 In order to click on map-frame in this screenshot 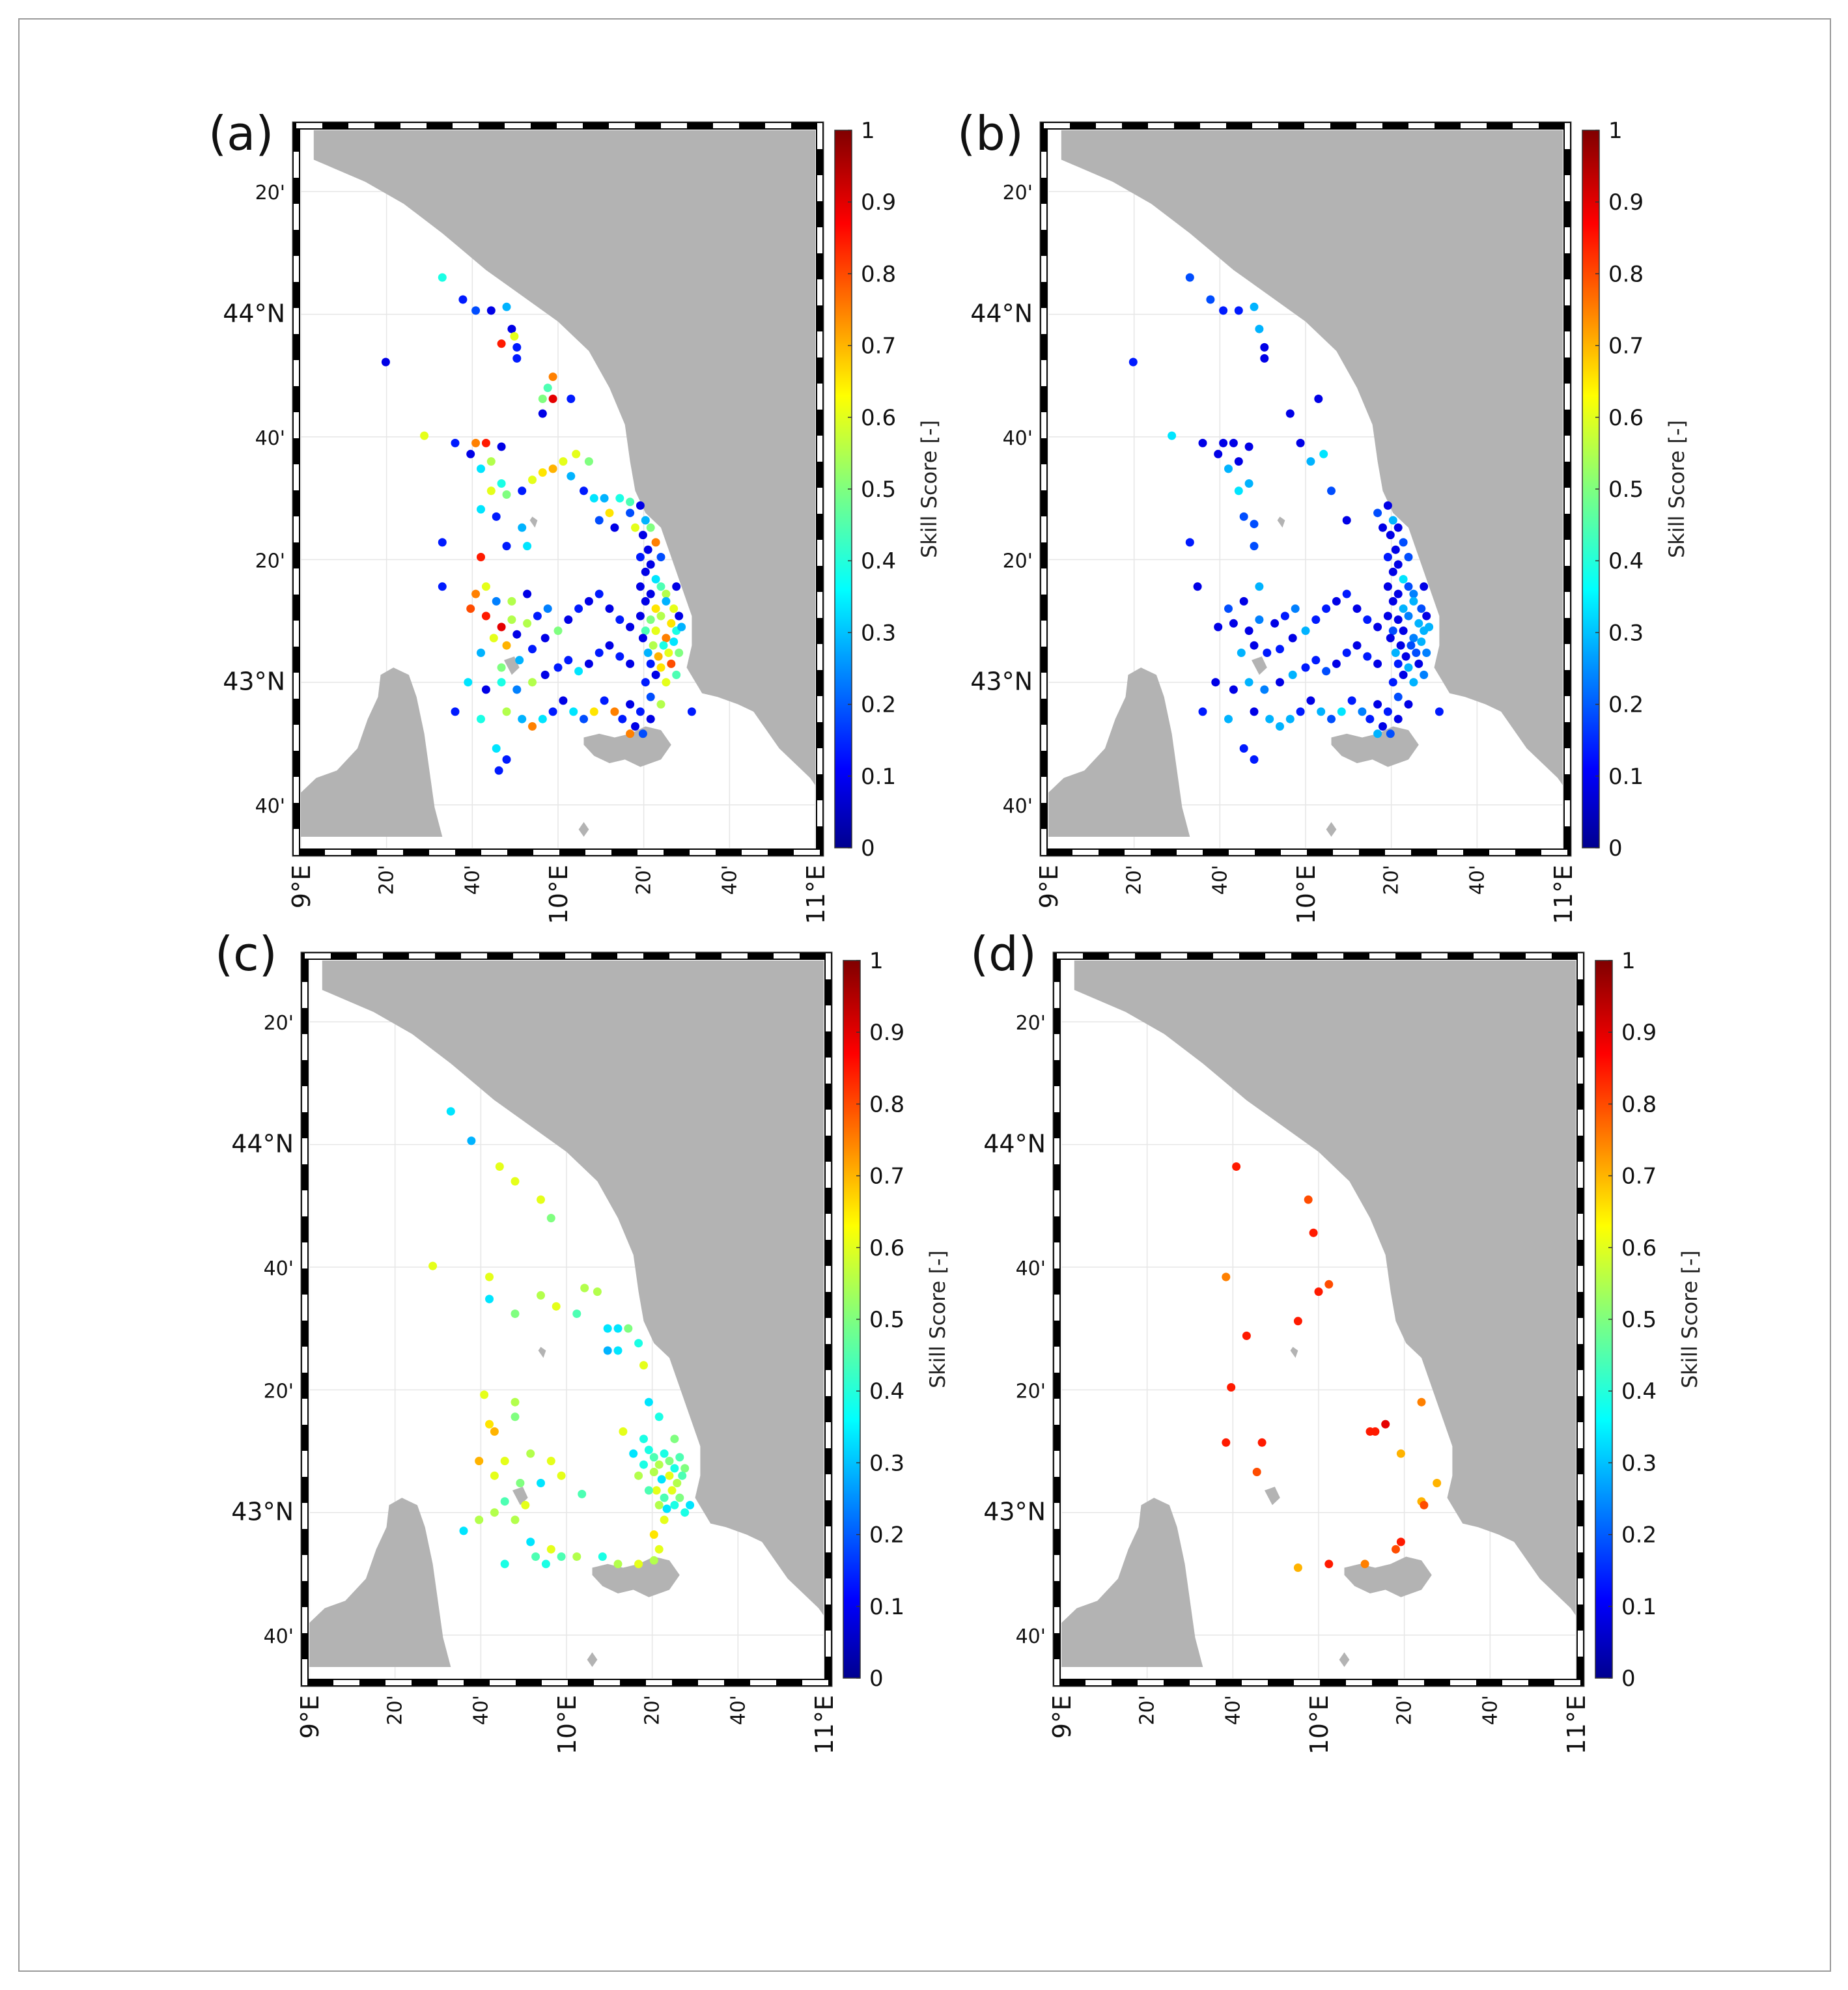, I will do `click(558, 489)`.